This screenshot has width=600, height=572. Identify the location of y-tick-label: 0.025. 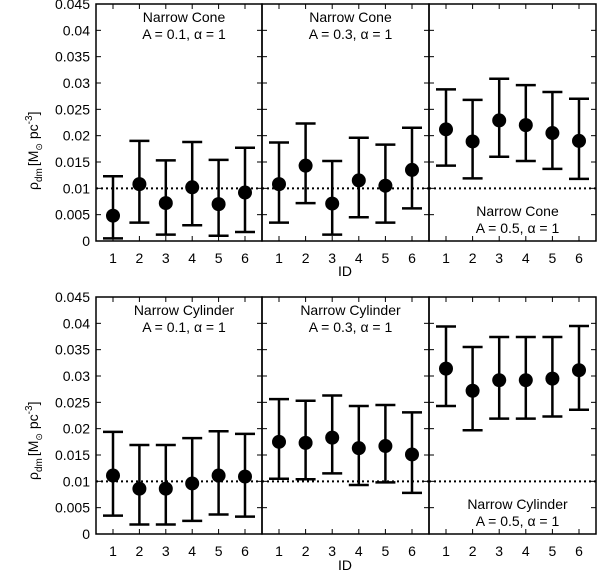
(72, 109).